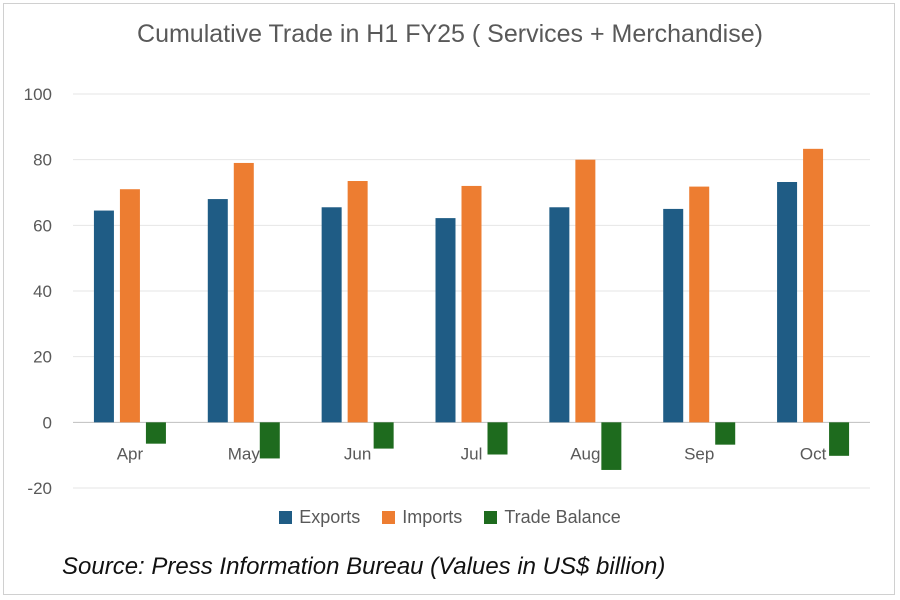  I want to click on y-tick-label: 0, so click(47, 422).